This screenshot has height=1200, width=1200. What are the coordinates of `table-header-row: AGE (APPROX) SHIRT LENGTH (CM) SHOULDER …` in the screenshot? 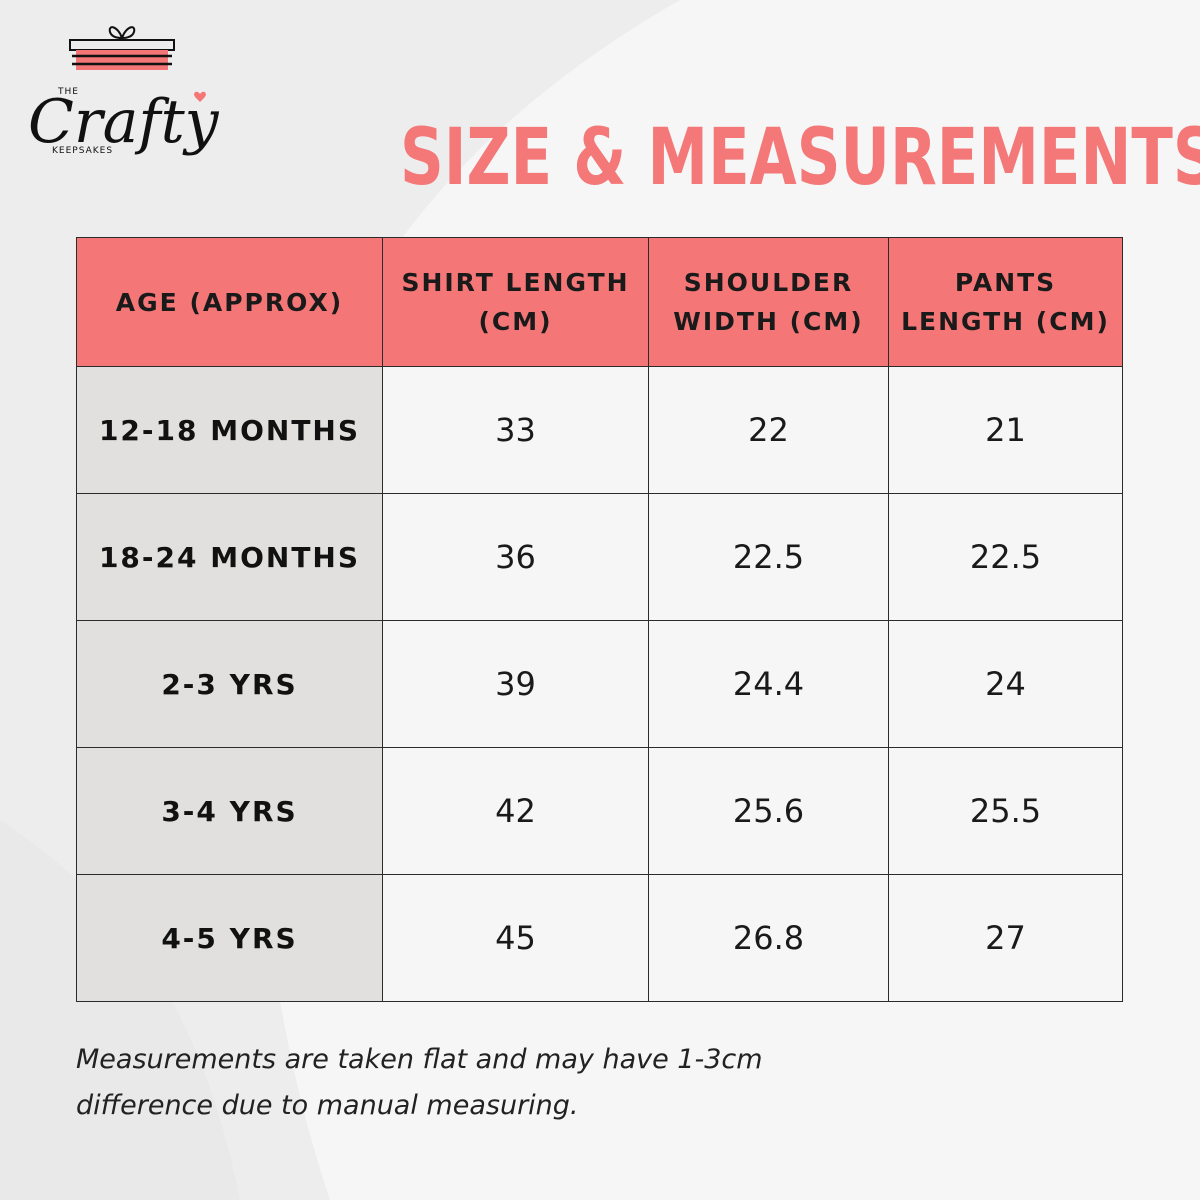 It's located at (599, 302).